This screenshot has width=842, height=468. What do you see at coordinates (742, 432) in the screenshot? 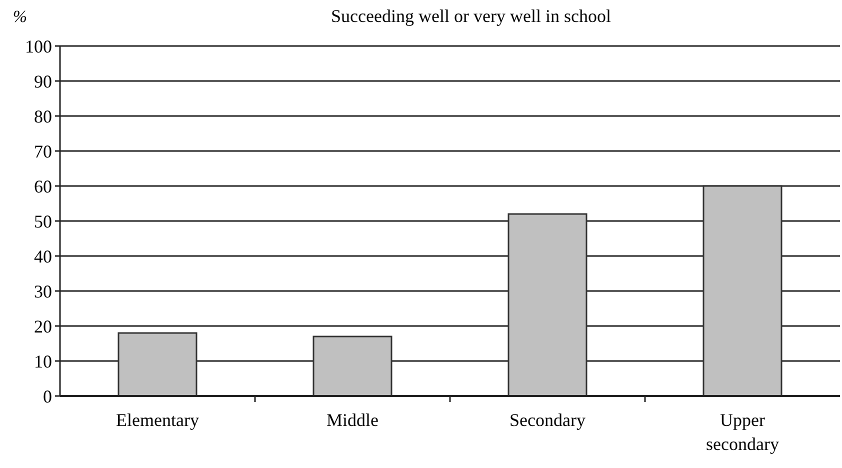
I see `x-tick-label: Upper secondary` at bounding box center [742, 432].